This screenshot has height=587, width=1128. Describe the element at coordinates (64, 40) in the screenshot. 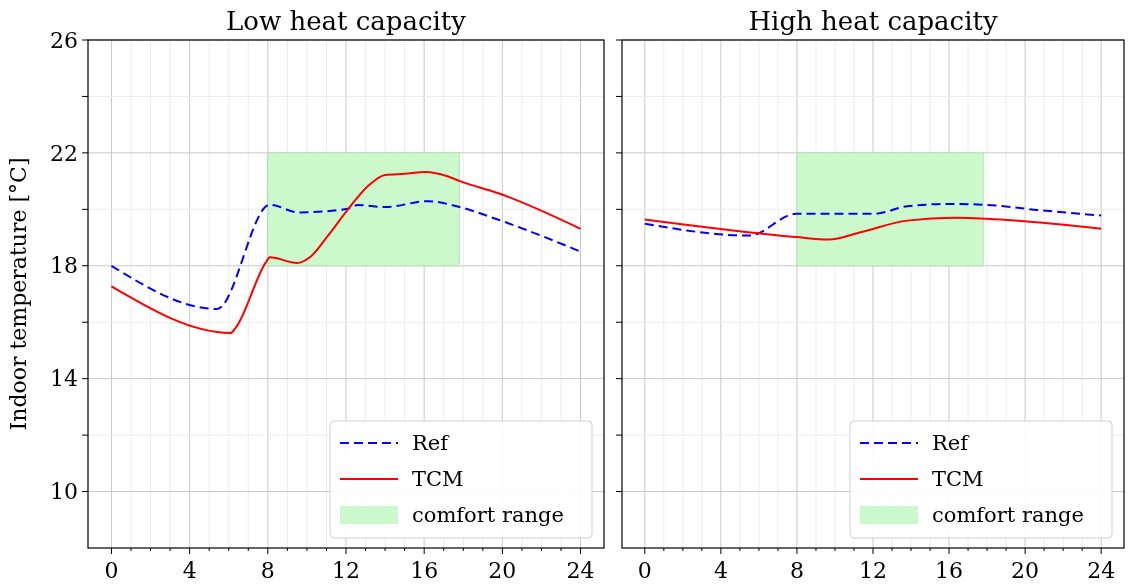

I see `y-tick-label: 26` at that location.